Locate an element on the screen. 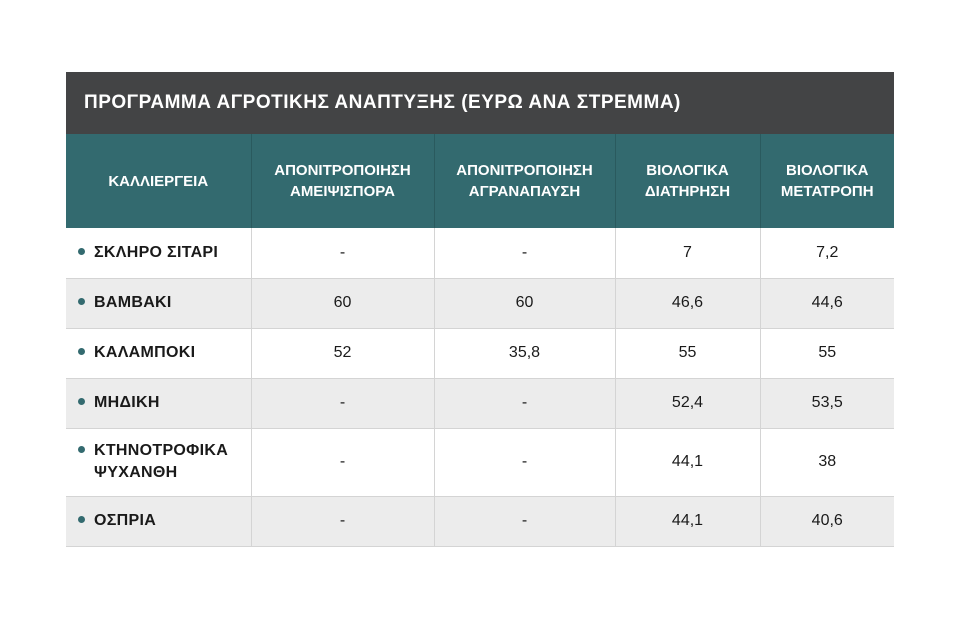  header-crop-label: ΚΑΛΛΙΕΡΓΕΙΑ is located at coordinates (158, 181).